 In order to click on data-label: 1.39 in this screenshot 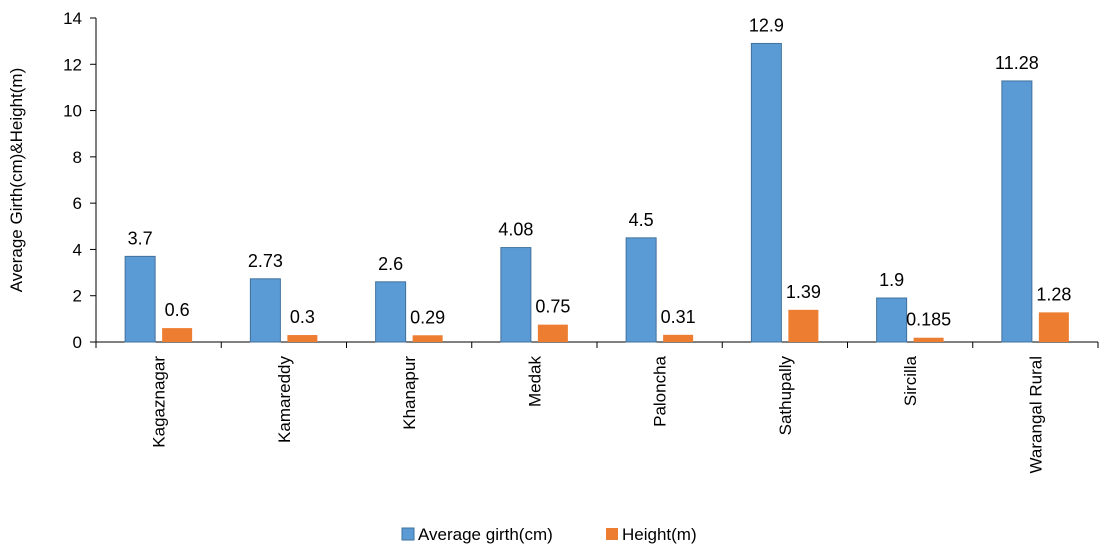, I will do `click(803, 292)`.